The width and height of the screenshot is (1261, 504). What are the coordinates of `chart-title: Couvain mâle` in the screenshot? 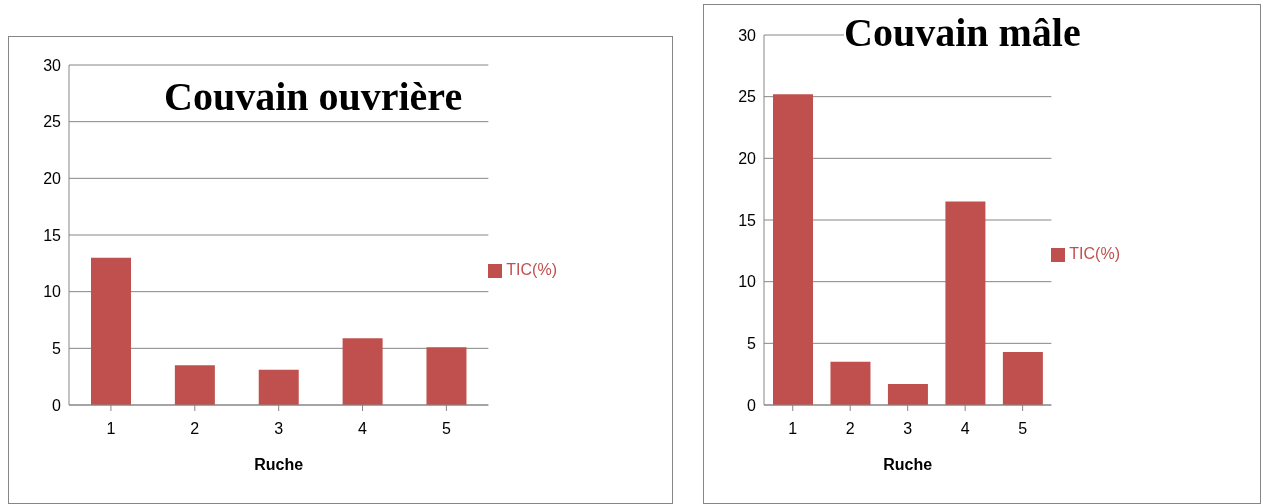 It's located at (962, 32).